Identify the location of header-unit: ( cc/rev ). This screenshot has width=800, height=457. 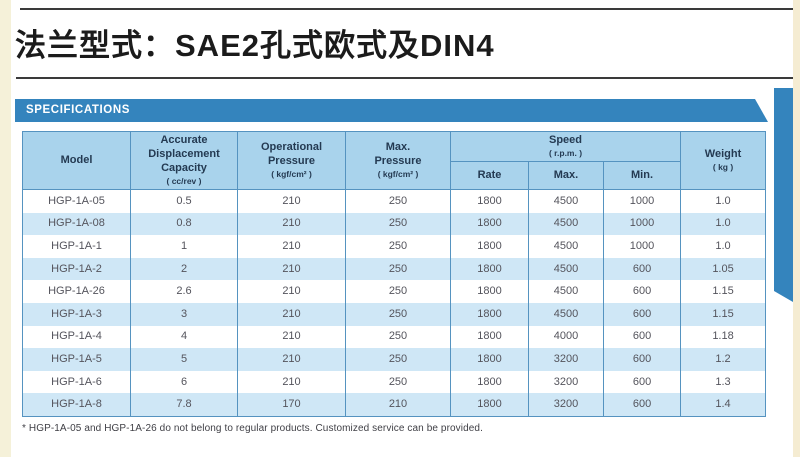
(184, 180).